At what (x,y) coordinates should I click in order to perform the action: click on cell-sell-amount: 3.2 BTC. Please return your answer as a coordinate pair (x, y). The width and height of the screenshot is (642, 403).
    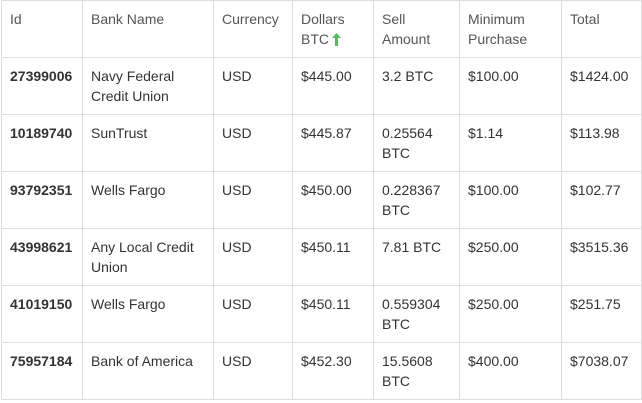
    Looking at the image, I should click on (416, 86).